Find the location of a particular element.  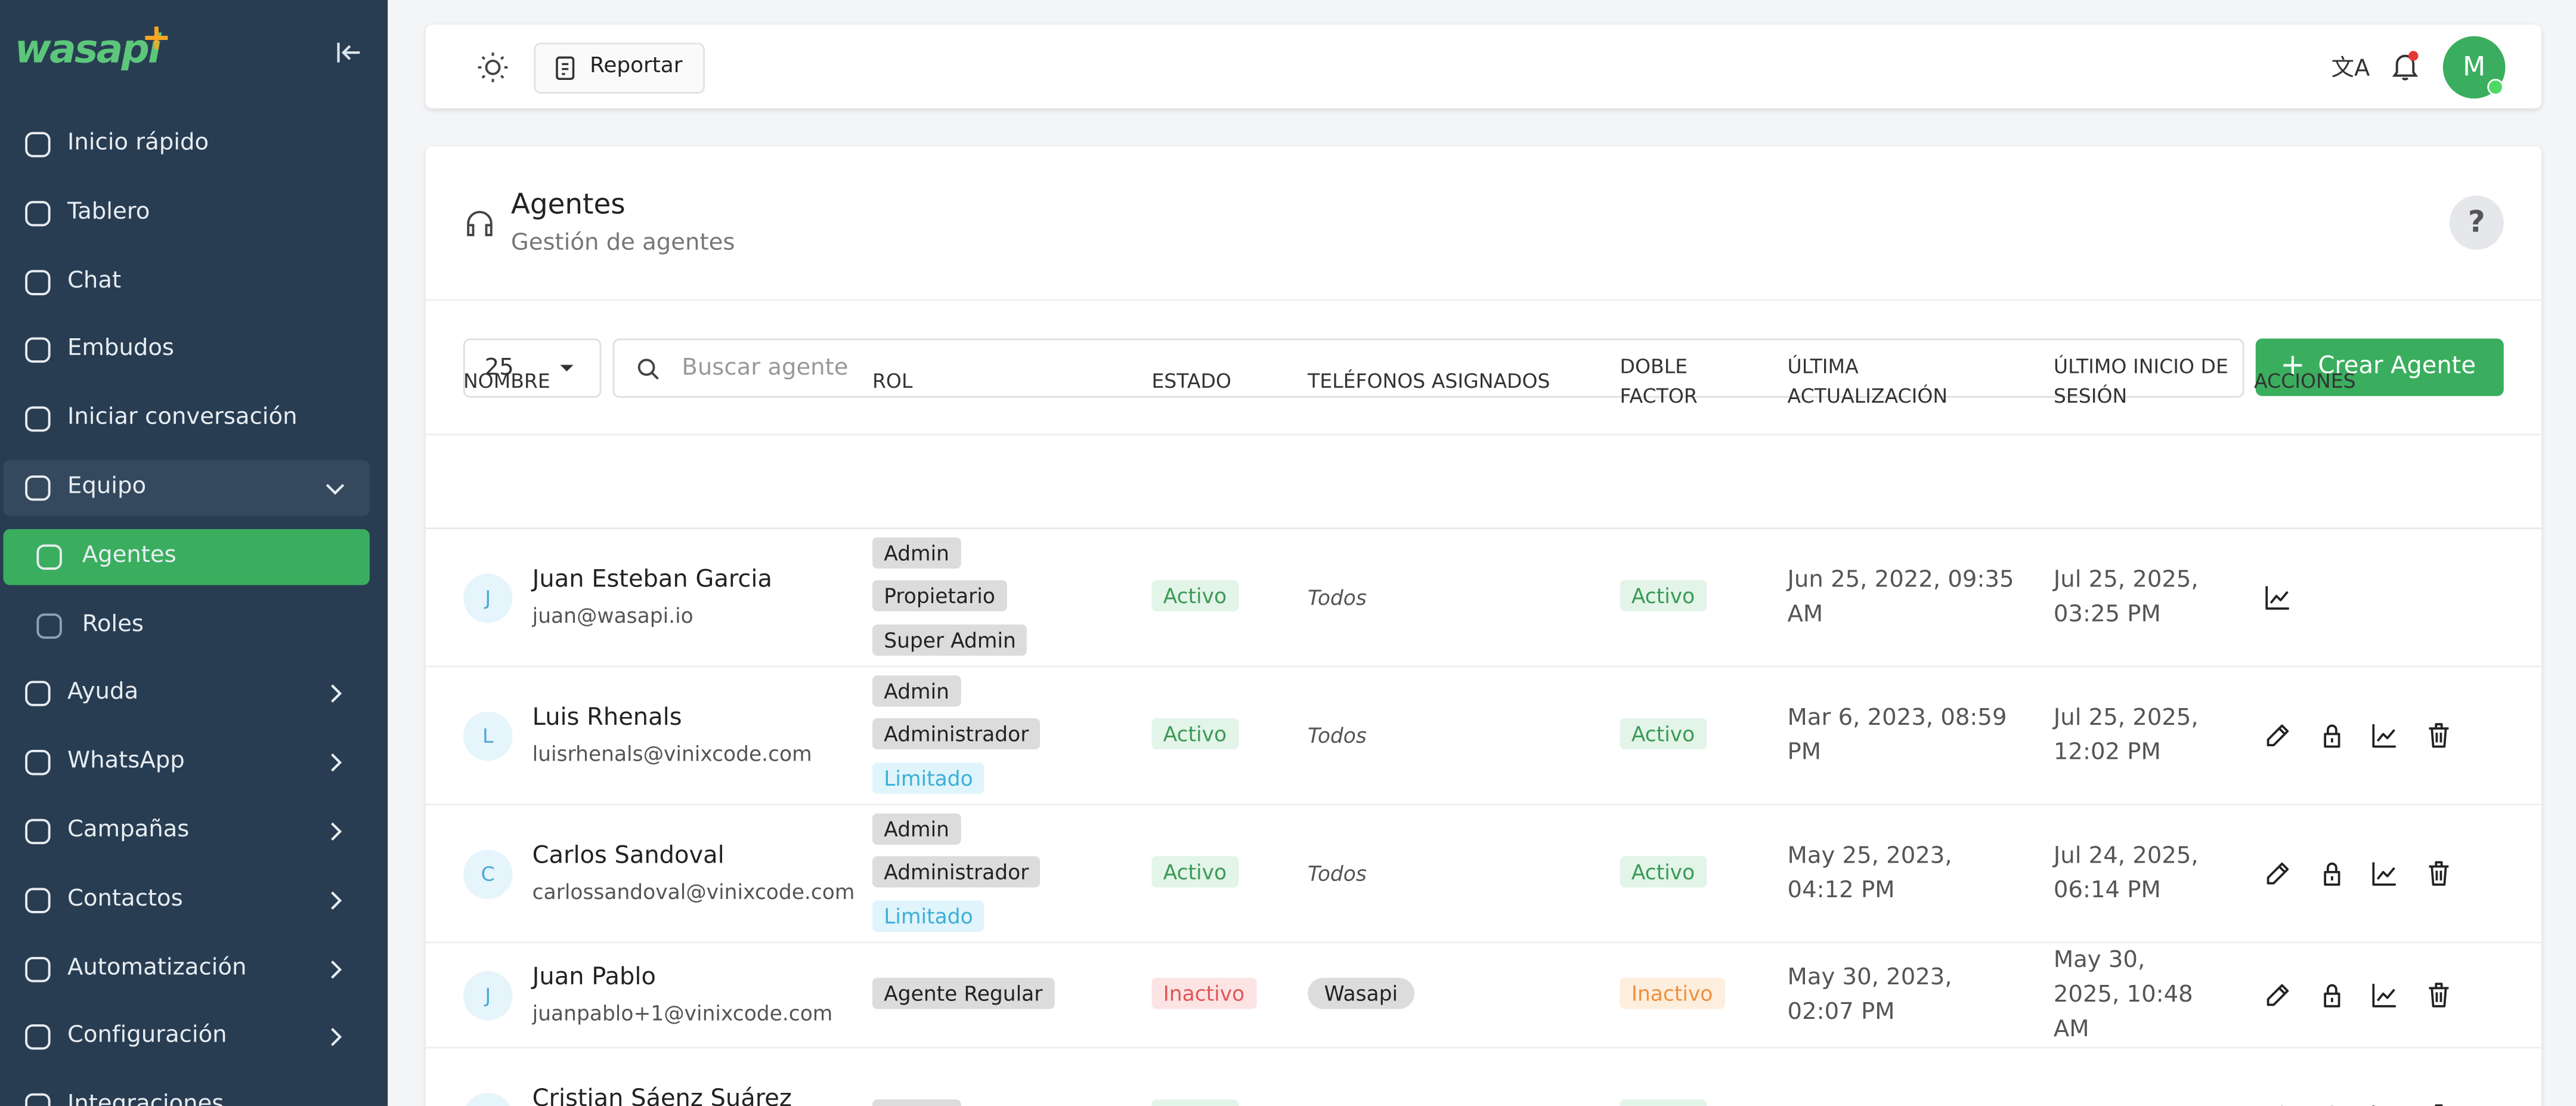

nav-label: Automatización is located at coordinates (157, 967).